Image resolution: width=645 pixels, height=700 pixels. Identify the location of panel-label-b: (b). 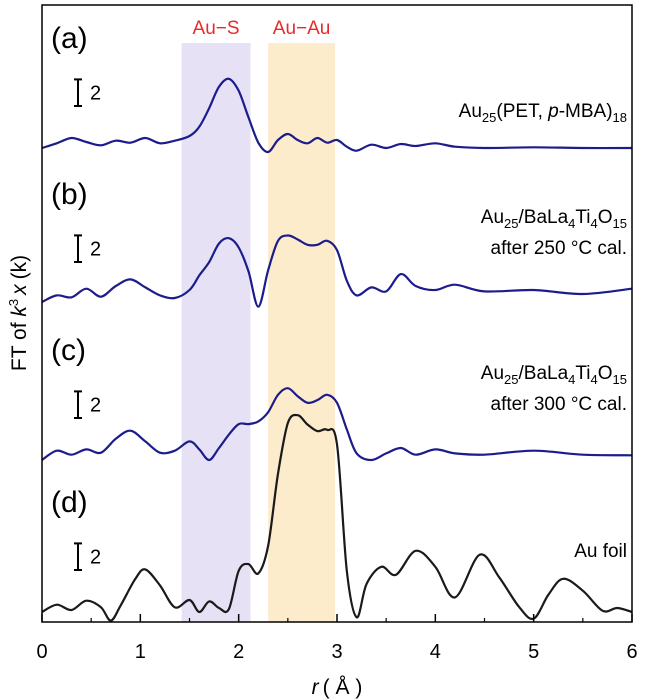
(69, 194).